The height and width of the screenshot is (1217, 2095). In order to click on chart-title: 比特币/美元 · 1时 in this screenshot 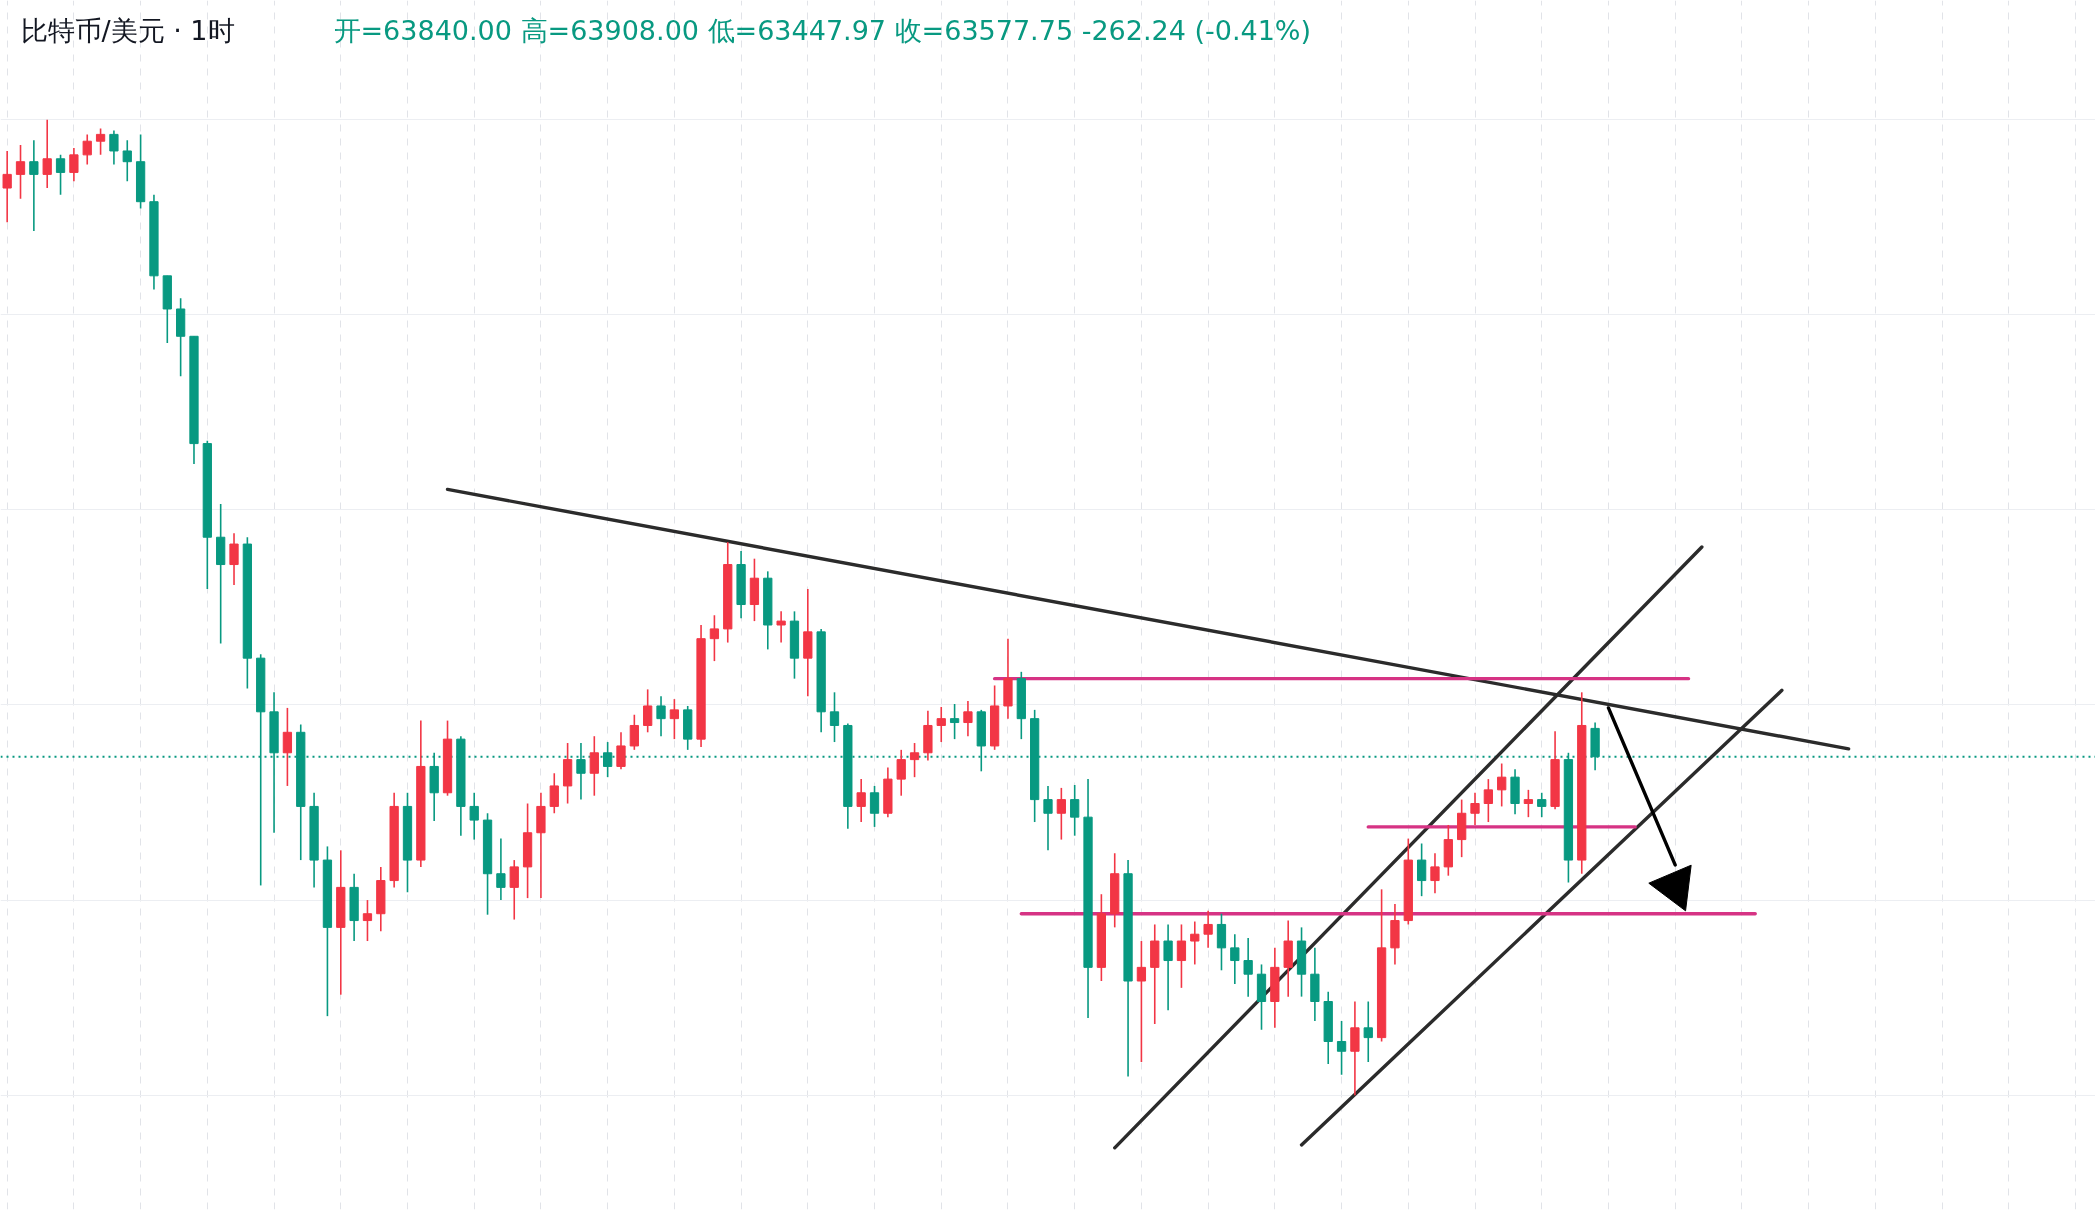, I will do `click(127, 30)`.